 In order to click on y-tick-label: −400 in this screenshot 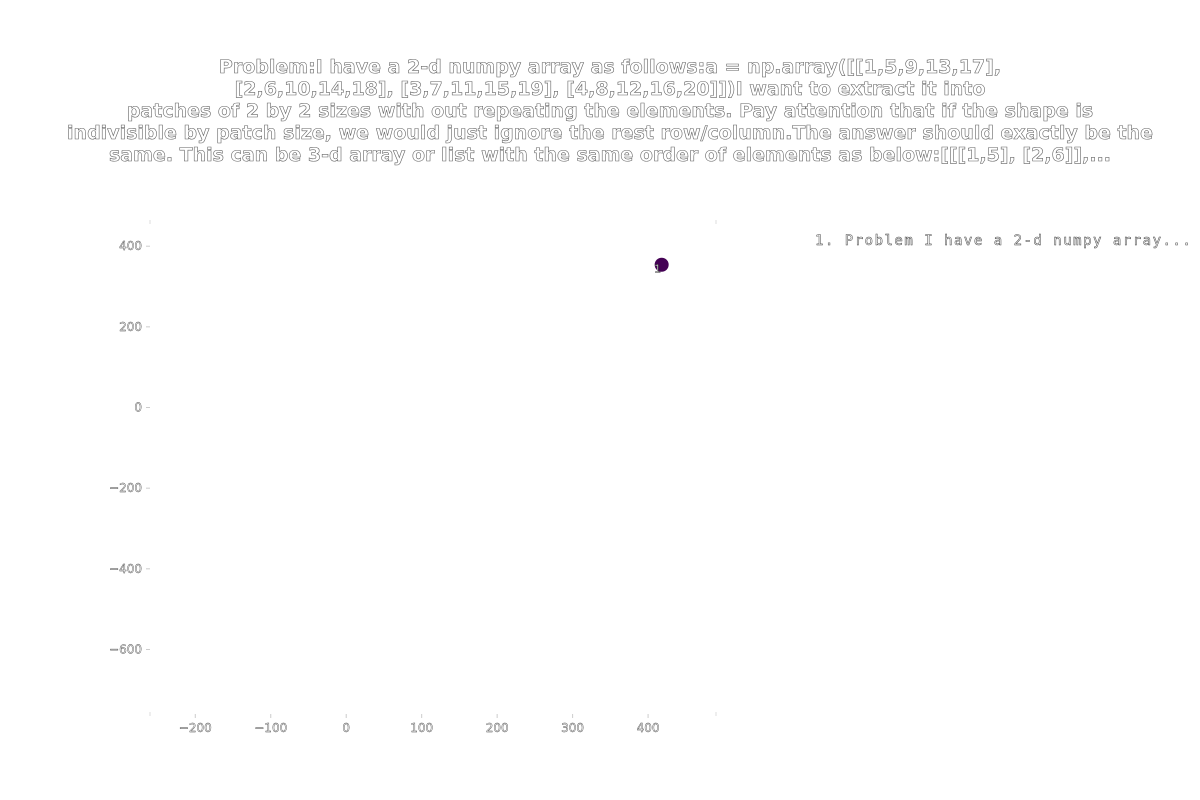, I will do `click(125, 569)`.